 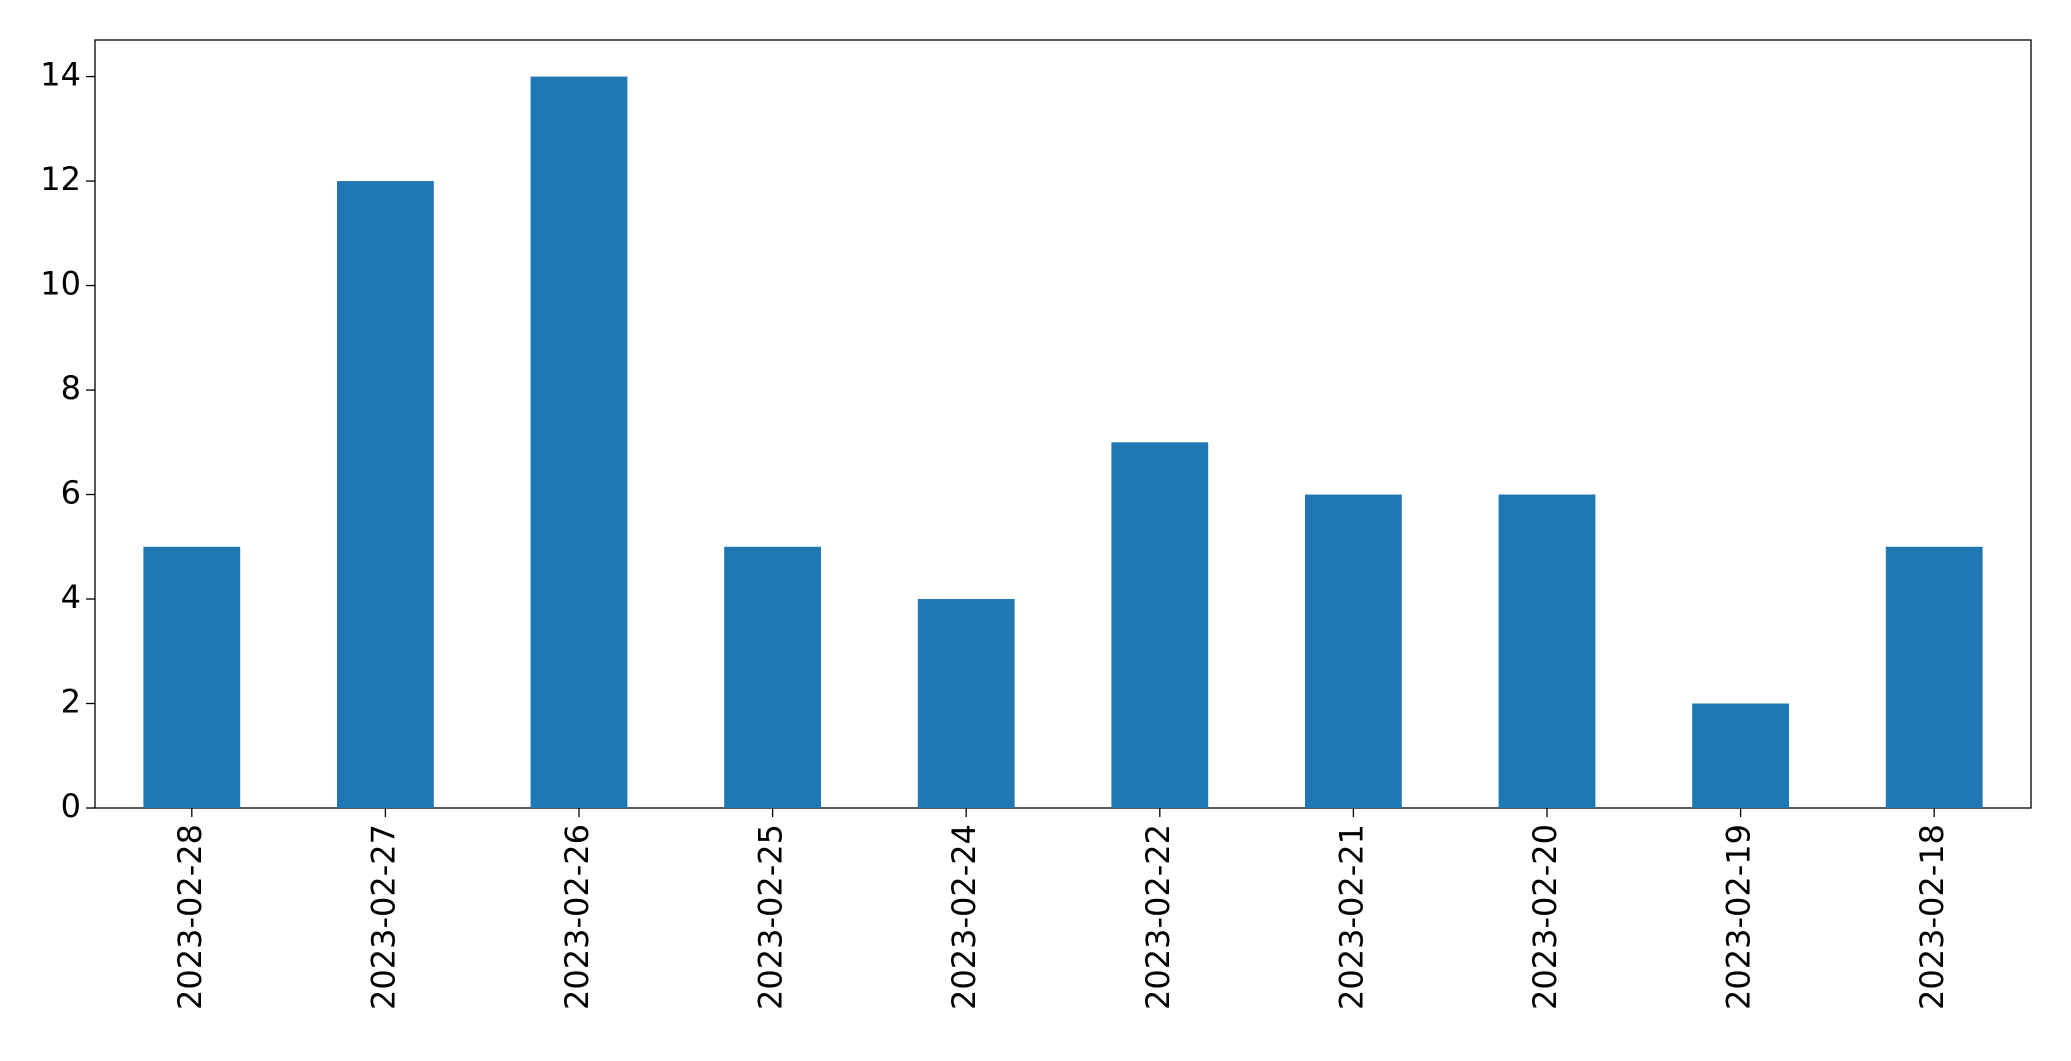 What do you see at coordinates (1545, 917) in the screenshot?
I see `x-tick-label: 2023-02-20` at bounding box center [1545, 917].